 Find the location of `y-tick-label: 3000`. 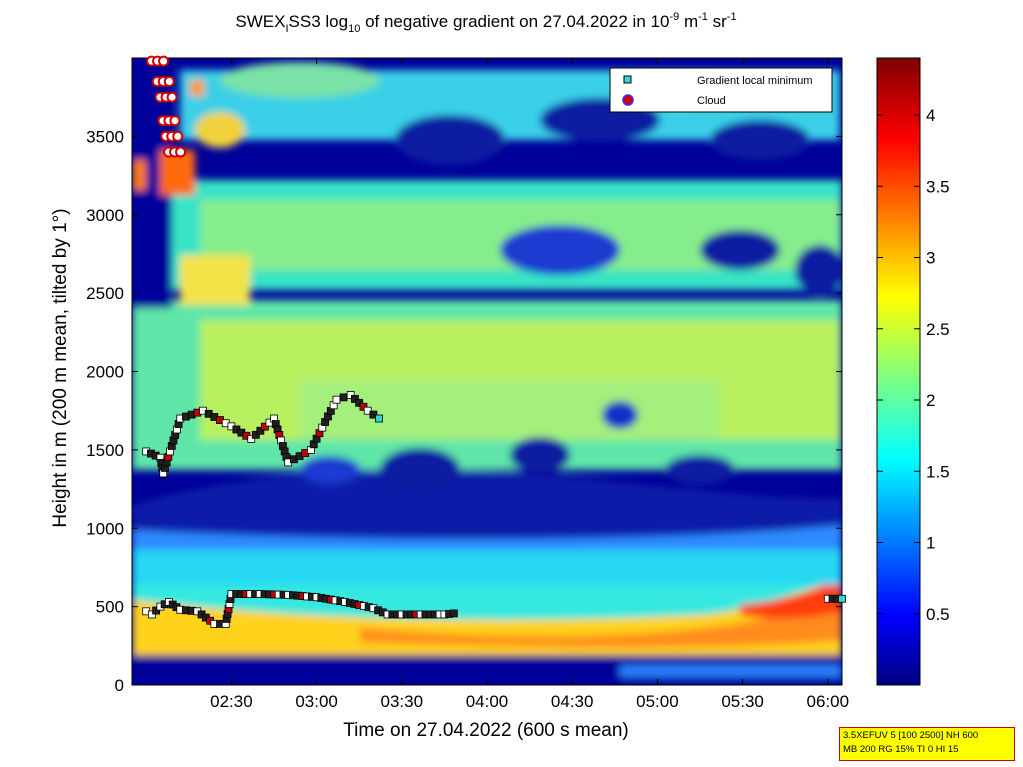

y-tick-label: 3000 is located at coordinates (105, 215).